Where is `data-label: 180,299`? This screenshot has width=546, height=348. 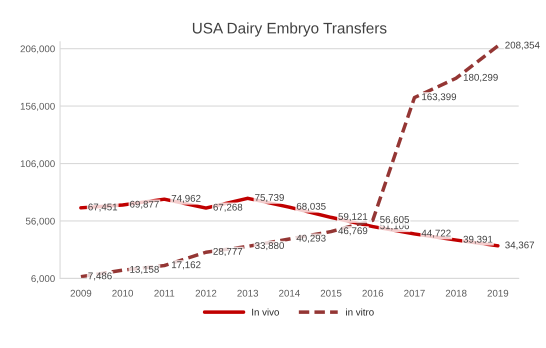
data-label: 180,299 is located at coordinates (481, 78).